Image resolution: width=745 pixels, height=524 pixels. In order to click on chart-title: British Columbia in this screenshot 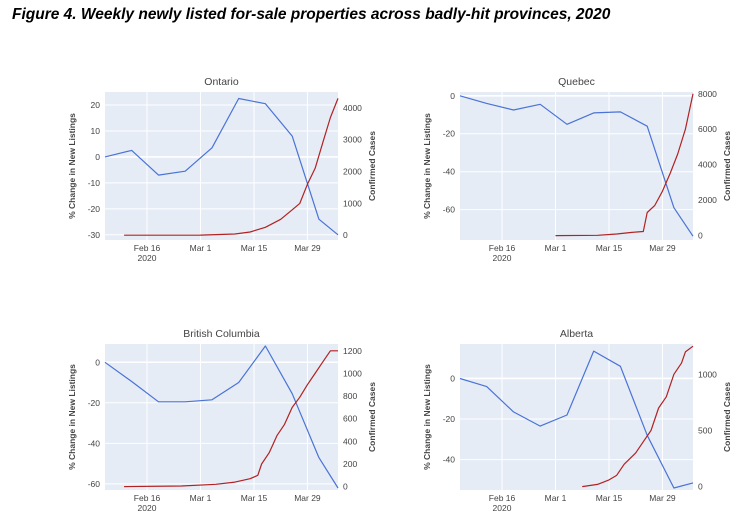, I will do `click(221, 334)`.